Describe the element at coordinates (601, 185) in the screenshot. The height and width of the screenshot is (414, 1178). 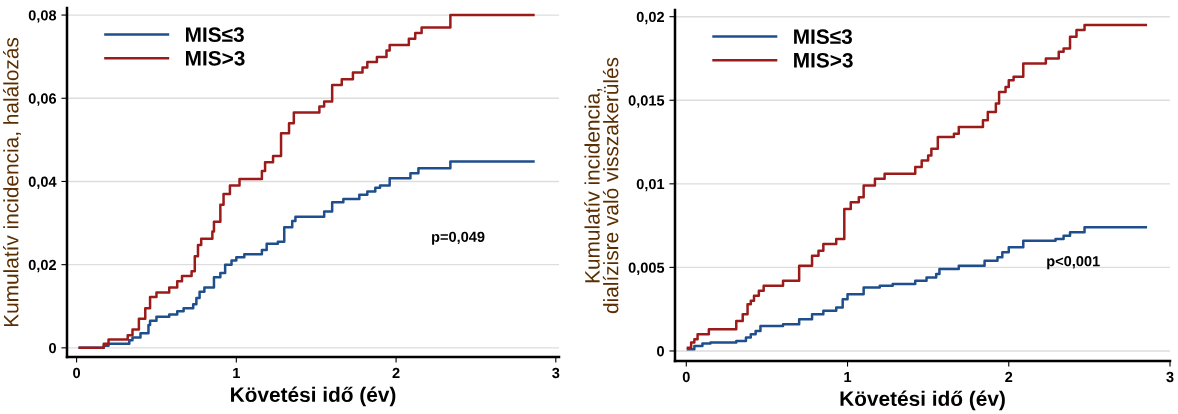
I see `y-axis-title: Kumulatív incidencia, dialízisre való visszakerülés` at that location.